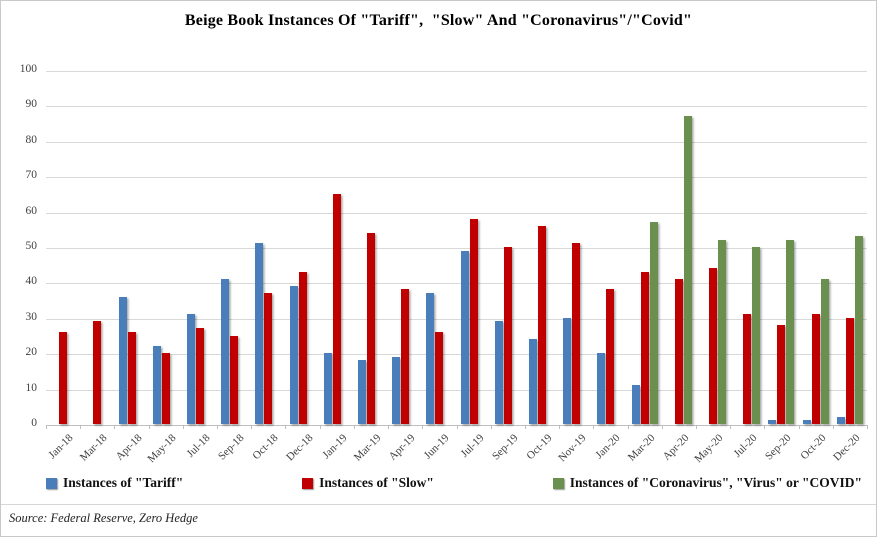 Image resolution: width=877 pixels, height=537 pixels. I want to click on legend-label-tariff: Instances of "Tariff", so click(123, 482).